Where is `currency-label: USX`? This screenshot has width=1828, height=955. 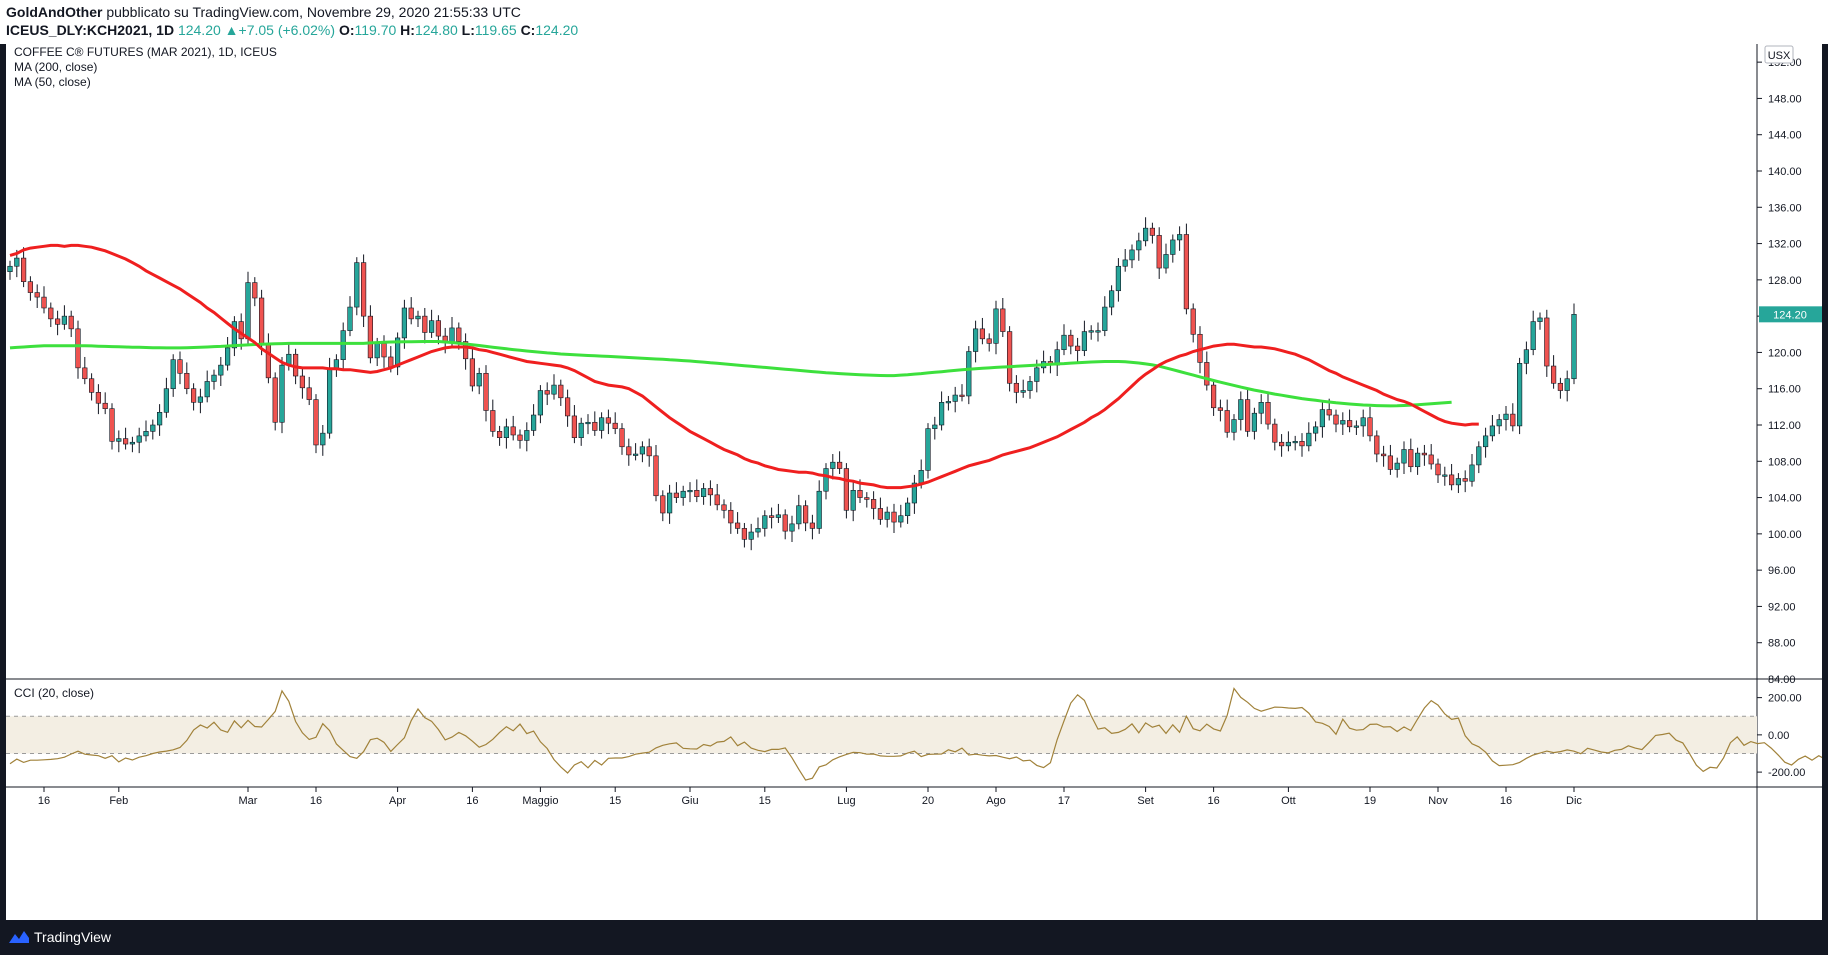 currency-label: USX is located at coordinates (1779, 56).